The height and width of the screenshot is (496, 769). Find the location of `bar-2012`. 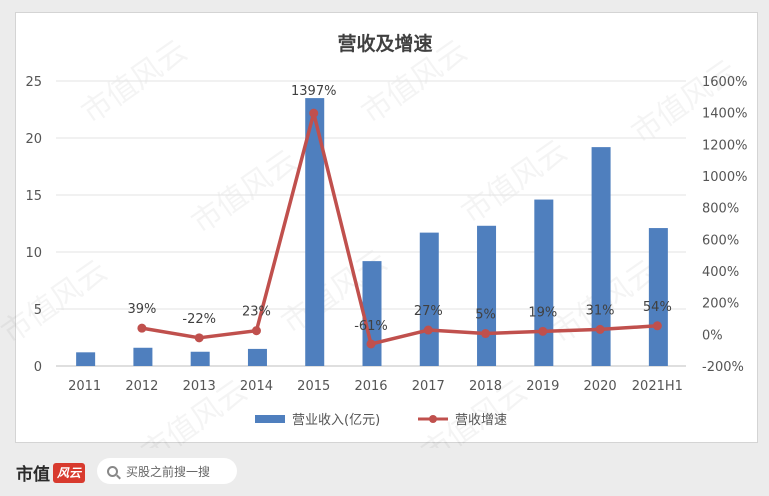

bar-2012 is located at coordinates (143, 356).